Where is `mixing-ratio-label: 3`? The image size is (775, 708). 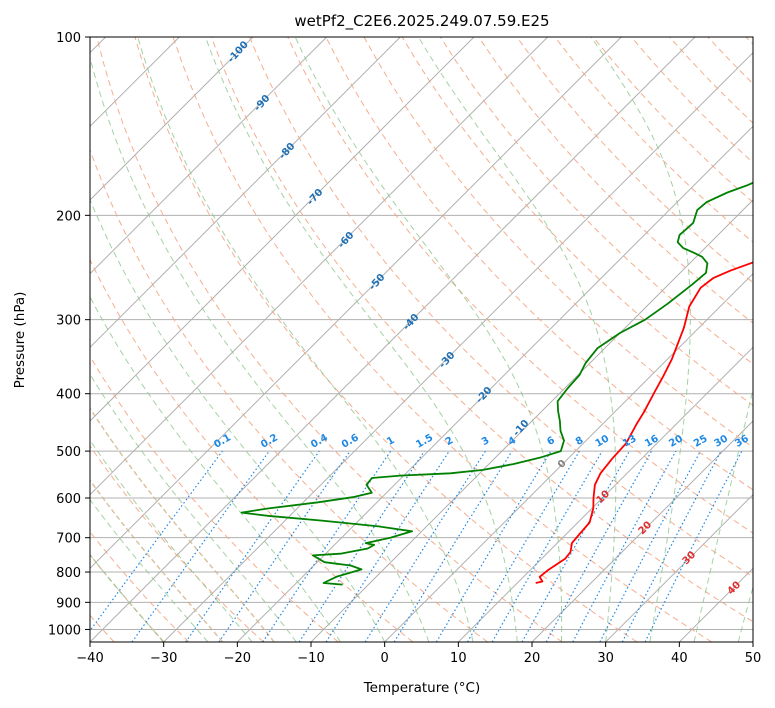
mixing-ratio-label: 3 is located at coordinates (486, 441).